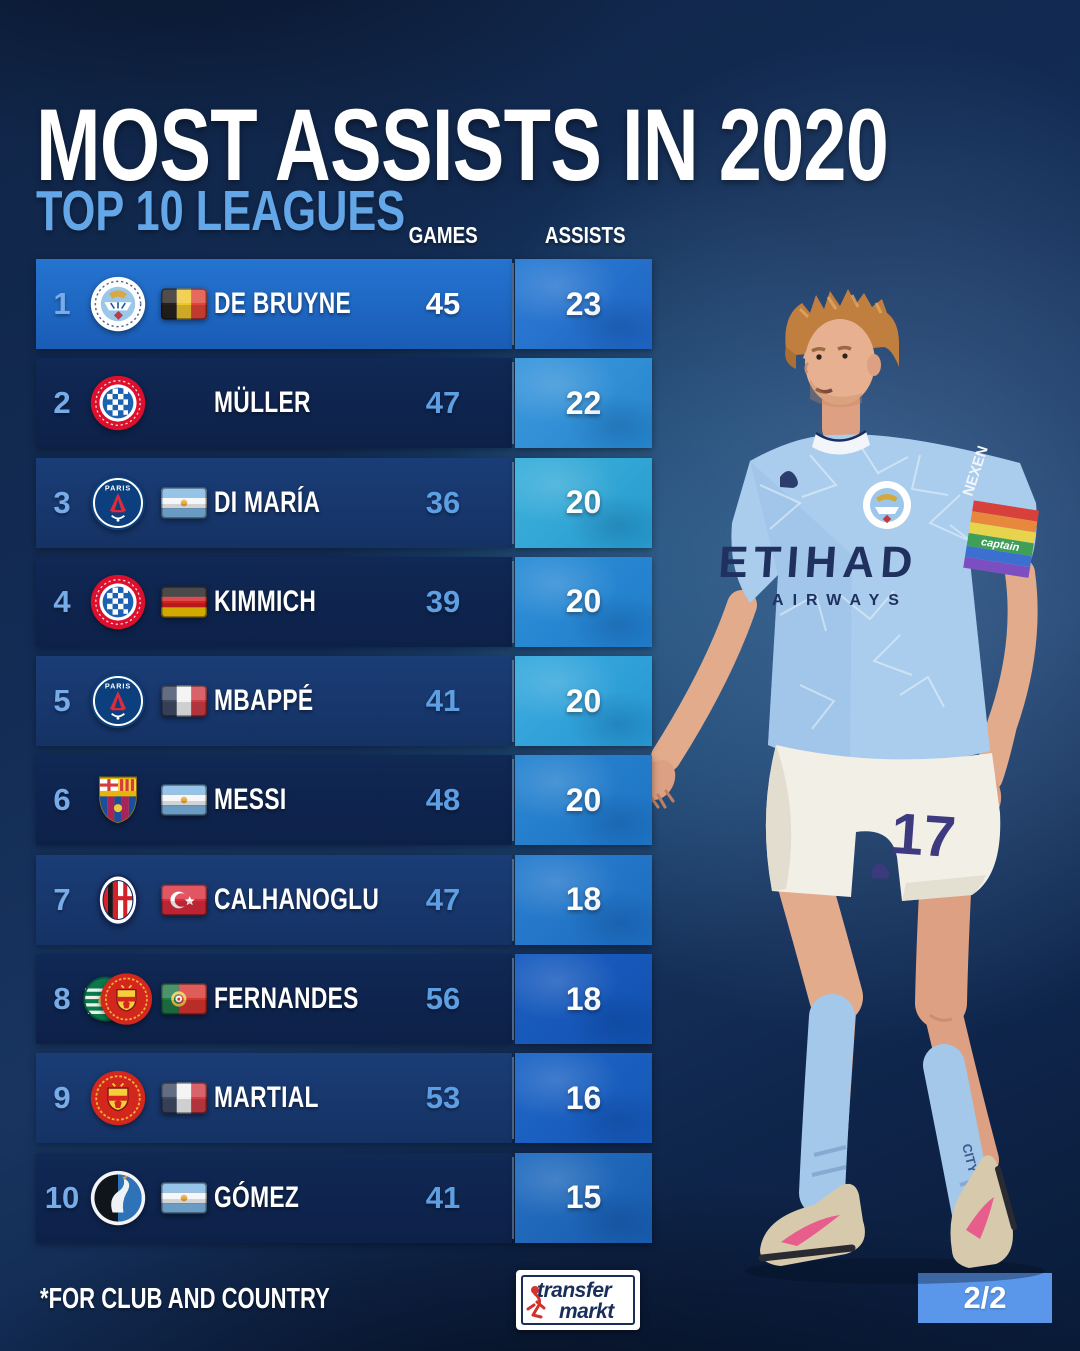  I want to click on rank-number: 6, so click(62, 800).